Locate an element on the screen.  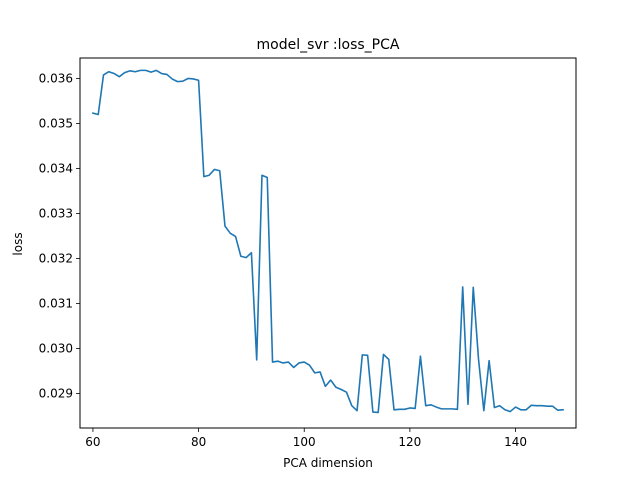
y-tick-label: 0.034 is located at coordinates (56, 169).